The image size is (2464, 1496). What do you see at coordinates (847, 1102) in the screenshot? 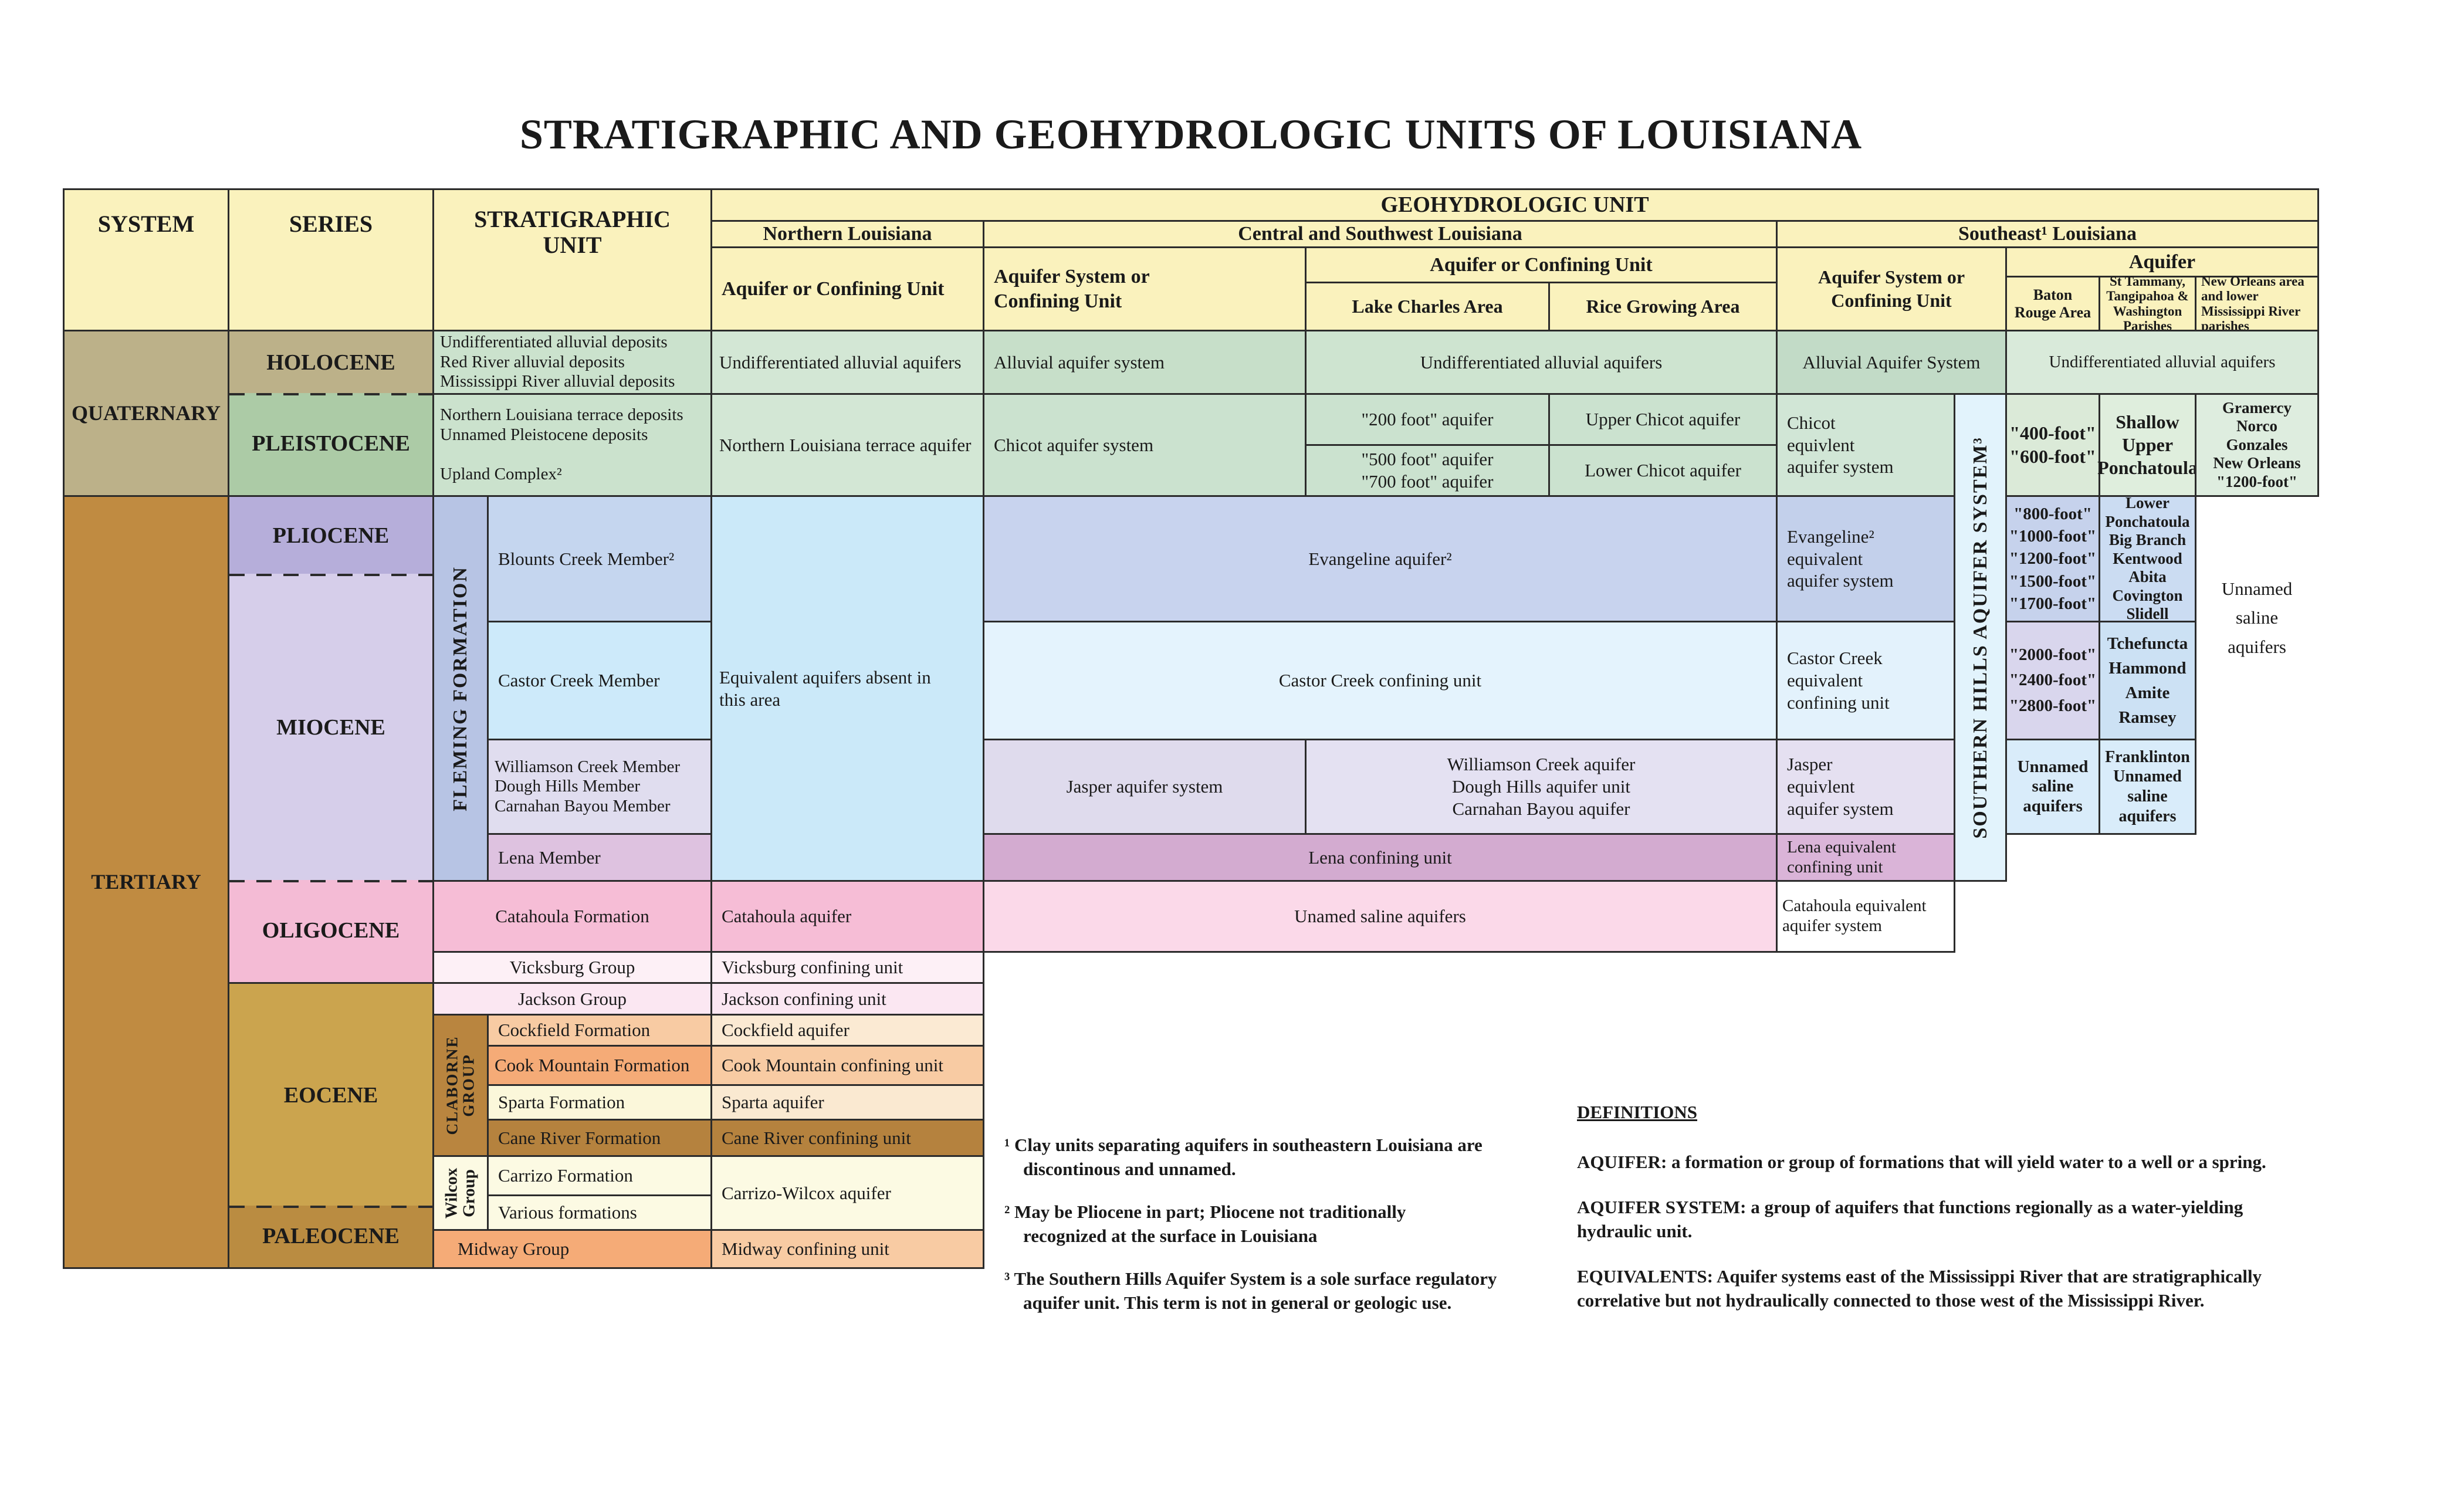
I see `cell-north-sparta-aquifer: Sparta aquifer` at bounding box center [847, 1102].